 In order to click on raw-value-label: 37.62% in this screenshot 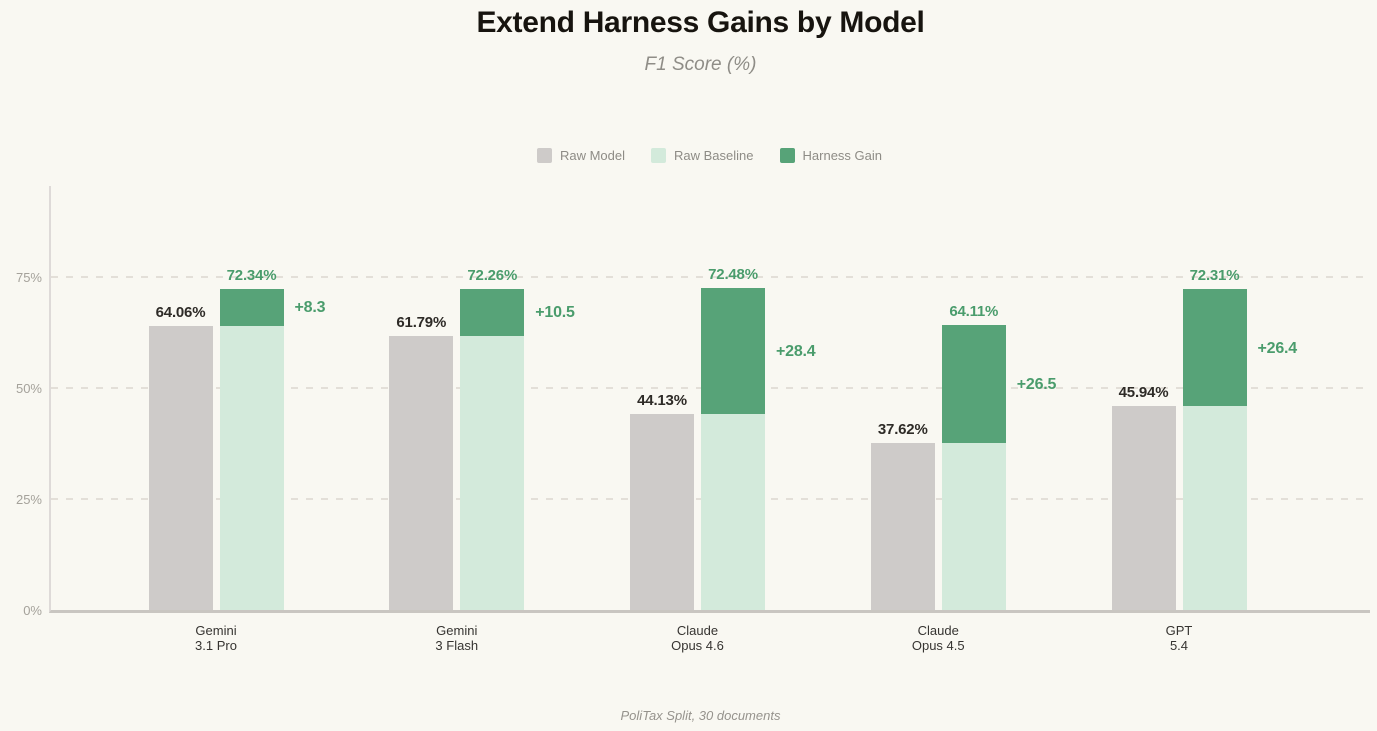, I will do `click(902, 429)`.